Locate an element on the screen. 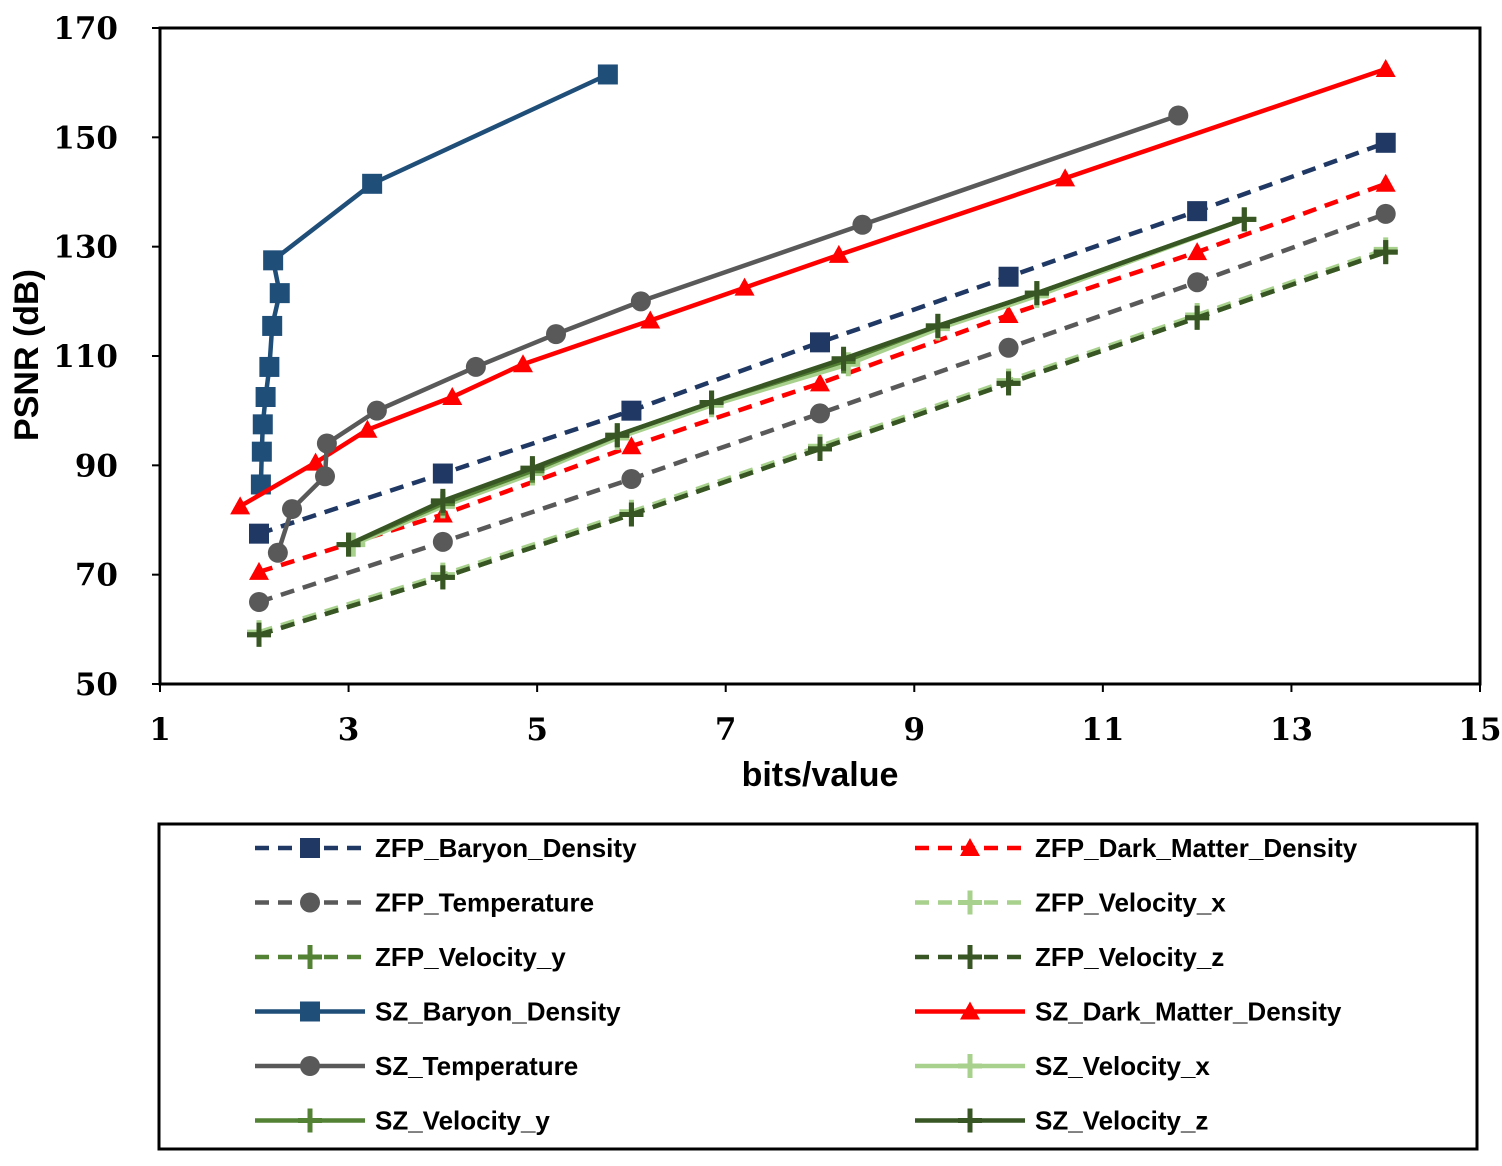 The width and height of the screenshot is (1502, 1166). legend-label: ZFP_Velocity_x is located at coordinates (1130, 903).